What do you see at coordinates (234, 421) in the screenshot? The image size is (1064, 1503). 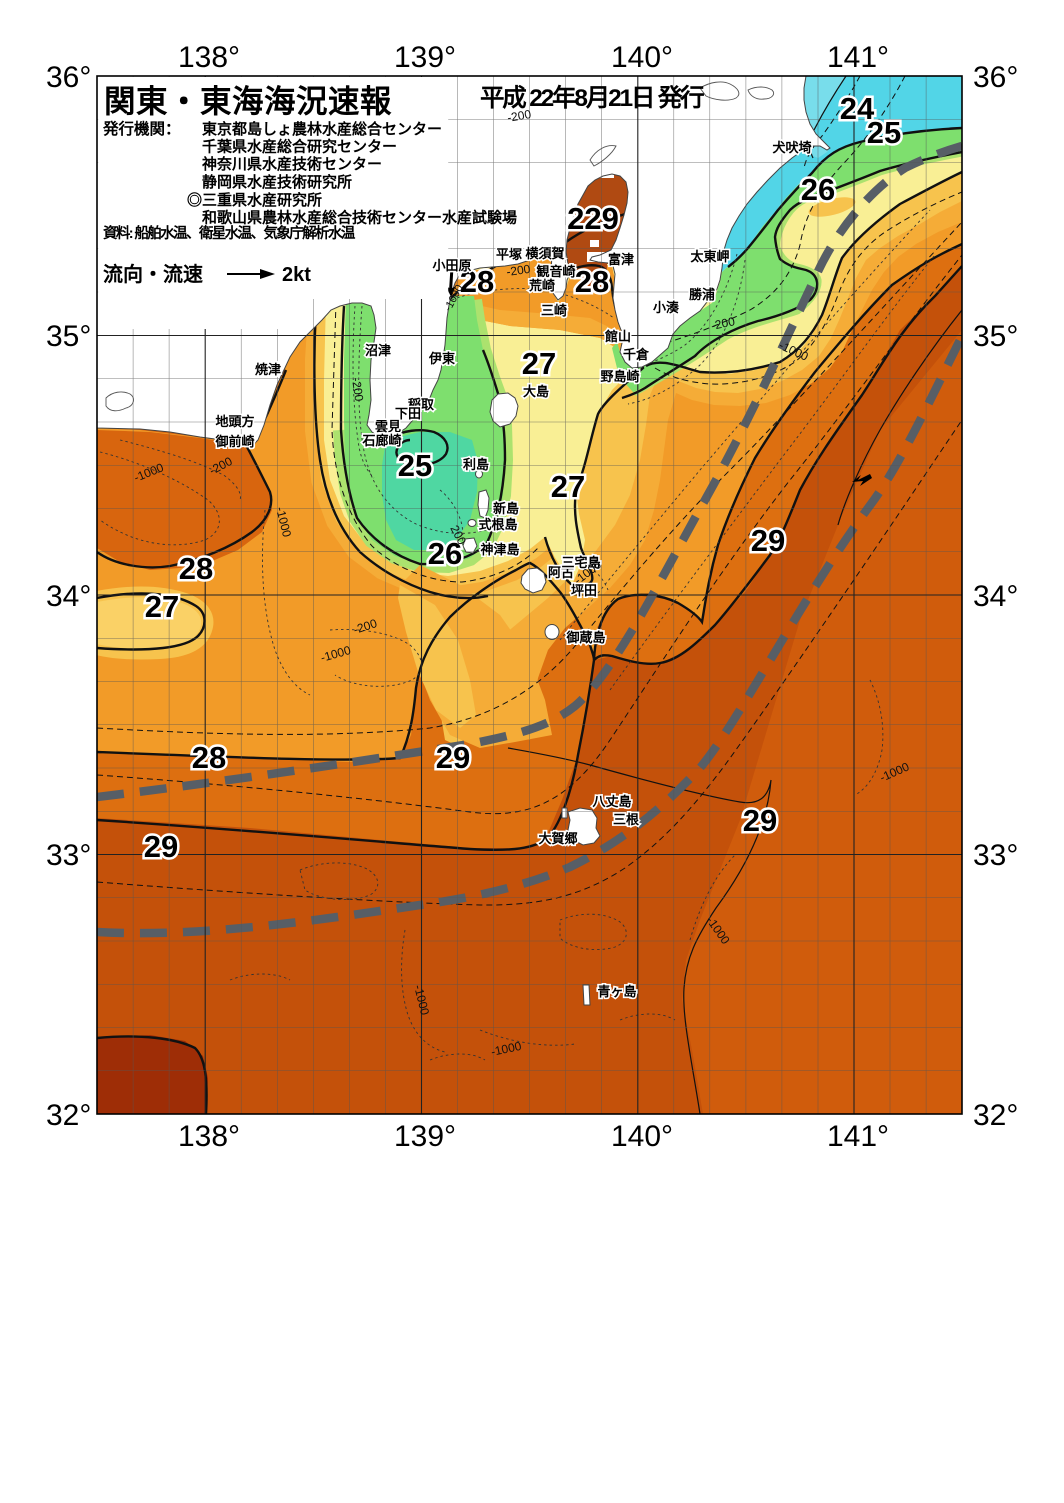 I see `svg-text: 地頭方` at bounding box center [234, 421].